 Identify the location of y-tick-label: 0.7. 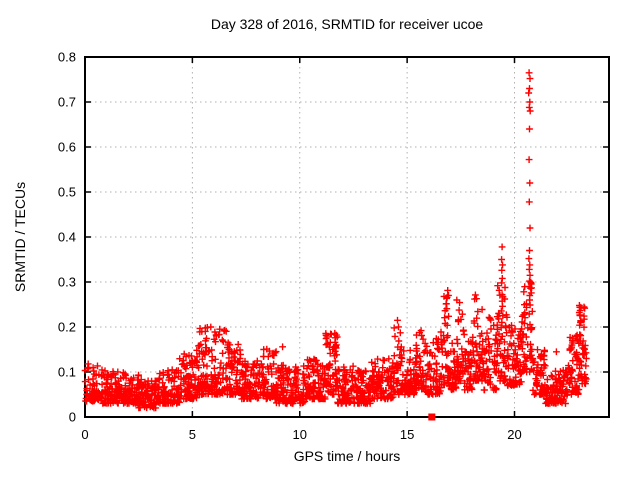
(67, 102).